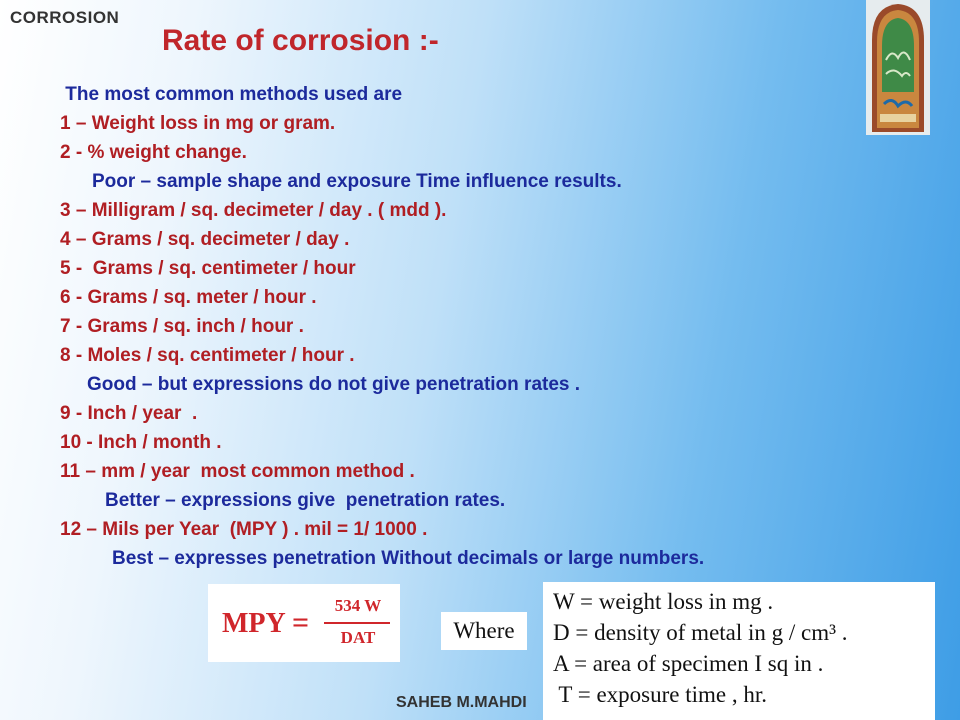  Describe the element at coordinates (461, 702) in the screenshot. I see `author-footer: SAHEB M.MAHDI` at that location.